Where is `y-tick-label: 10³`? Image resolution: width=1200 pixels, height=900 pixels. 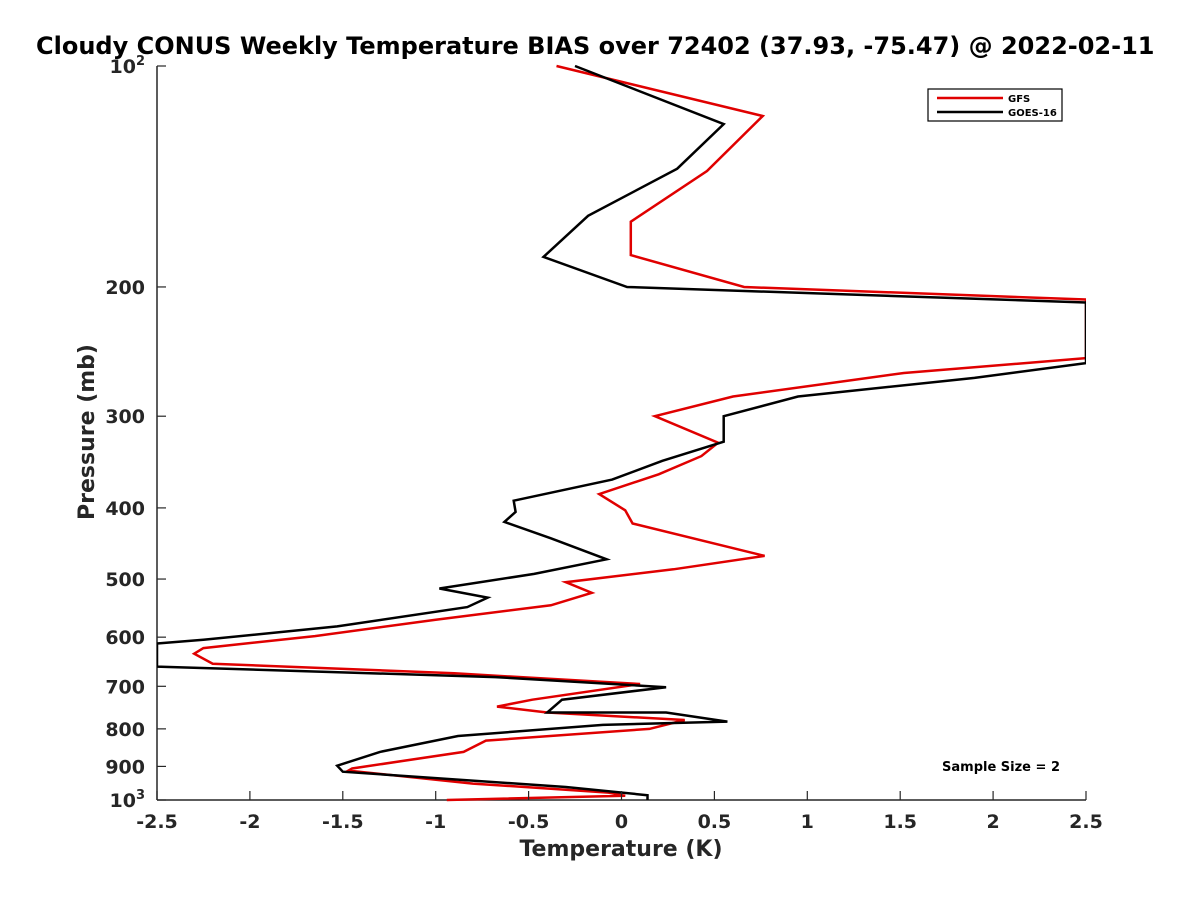 y-tick-label: 10³ is located at coordinates (128, 800).